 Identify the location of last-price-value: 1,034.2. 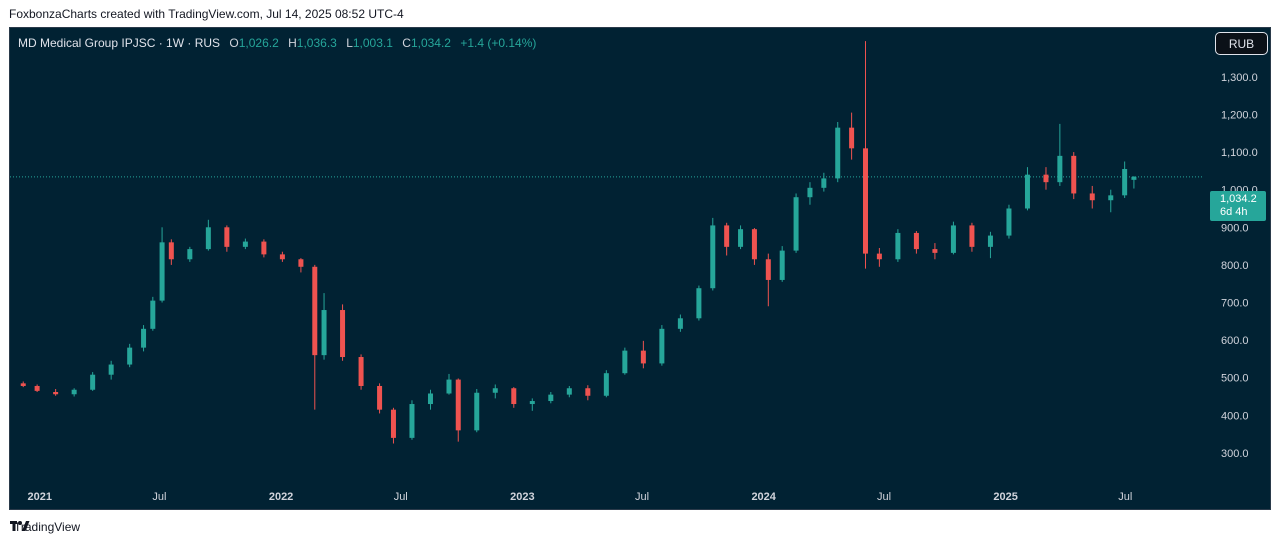
(1238, 199).